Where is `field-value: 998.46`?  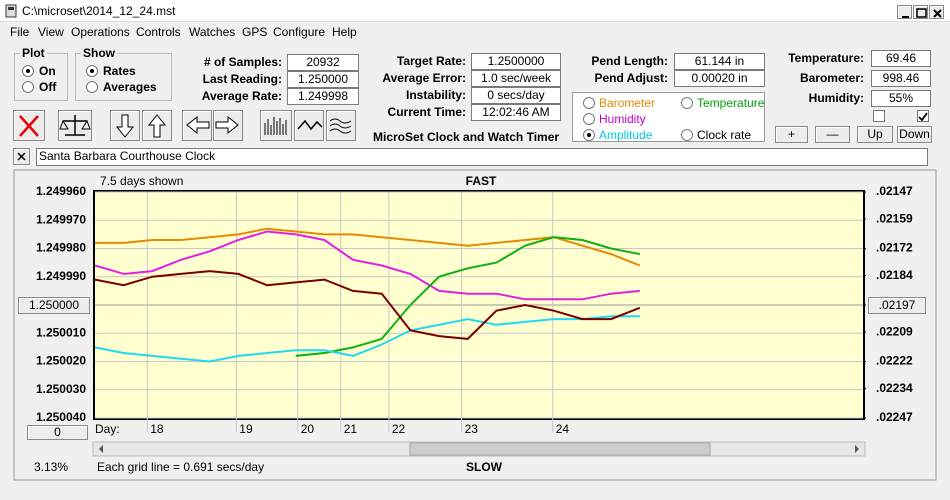 field-value: 998.46 is located at coordinates (901, 78).